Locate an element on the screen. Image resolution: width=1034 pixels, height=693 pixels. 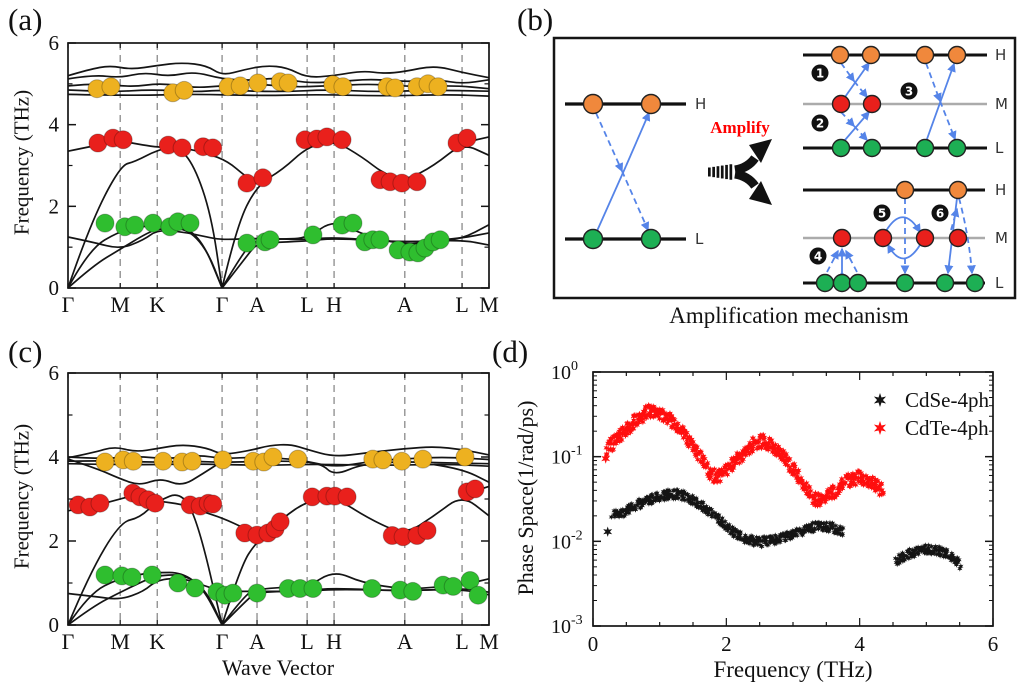
step-number-badge is located at coordinates (820, 73).